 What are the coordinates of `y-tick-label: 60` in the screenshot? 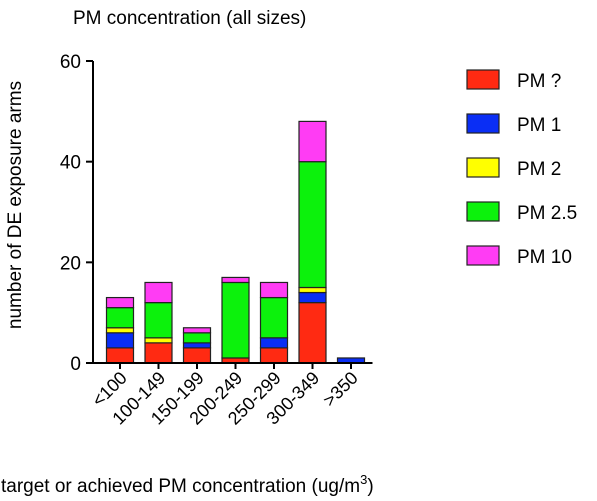 It's located at (70, 62).